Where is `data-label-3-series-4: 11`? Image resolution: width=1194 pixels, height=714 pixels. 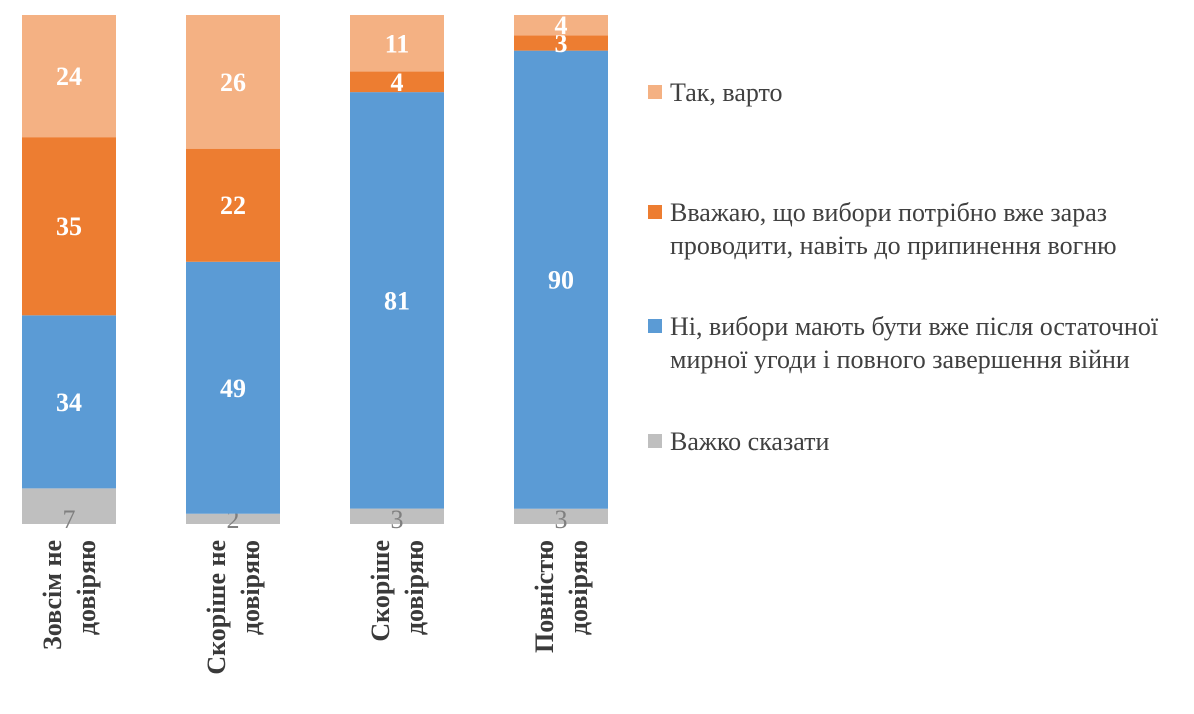 data-label-3-series-4: 11 is located at coordinates (397, 43).